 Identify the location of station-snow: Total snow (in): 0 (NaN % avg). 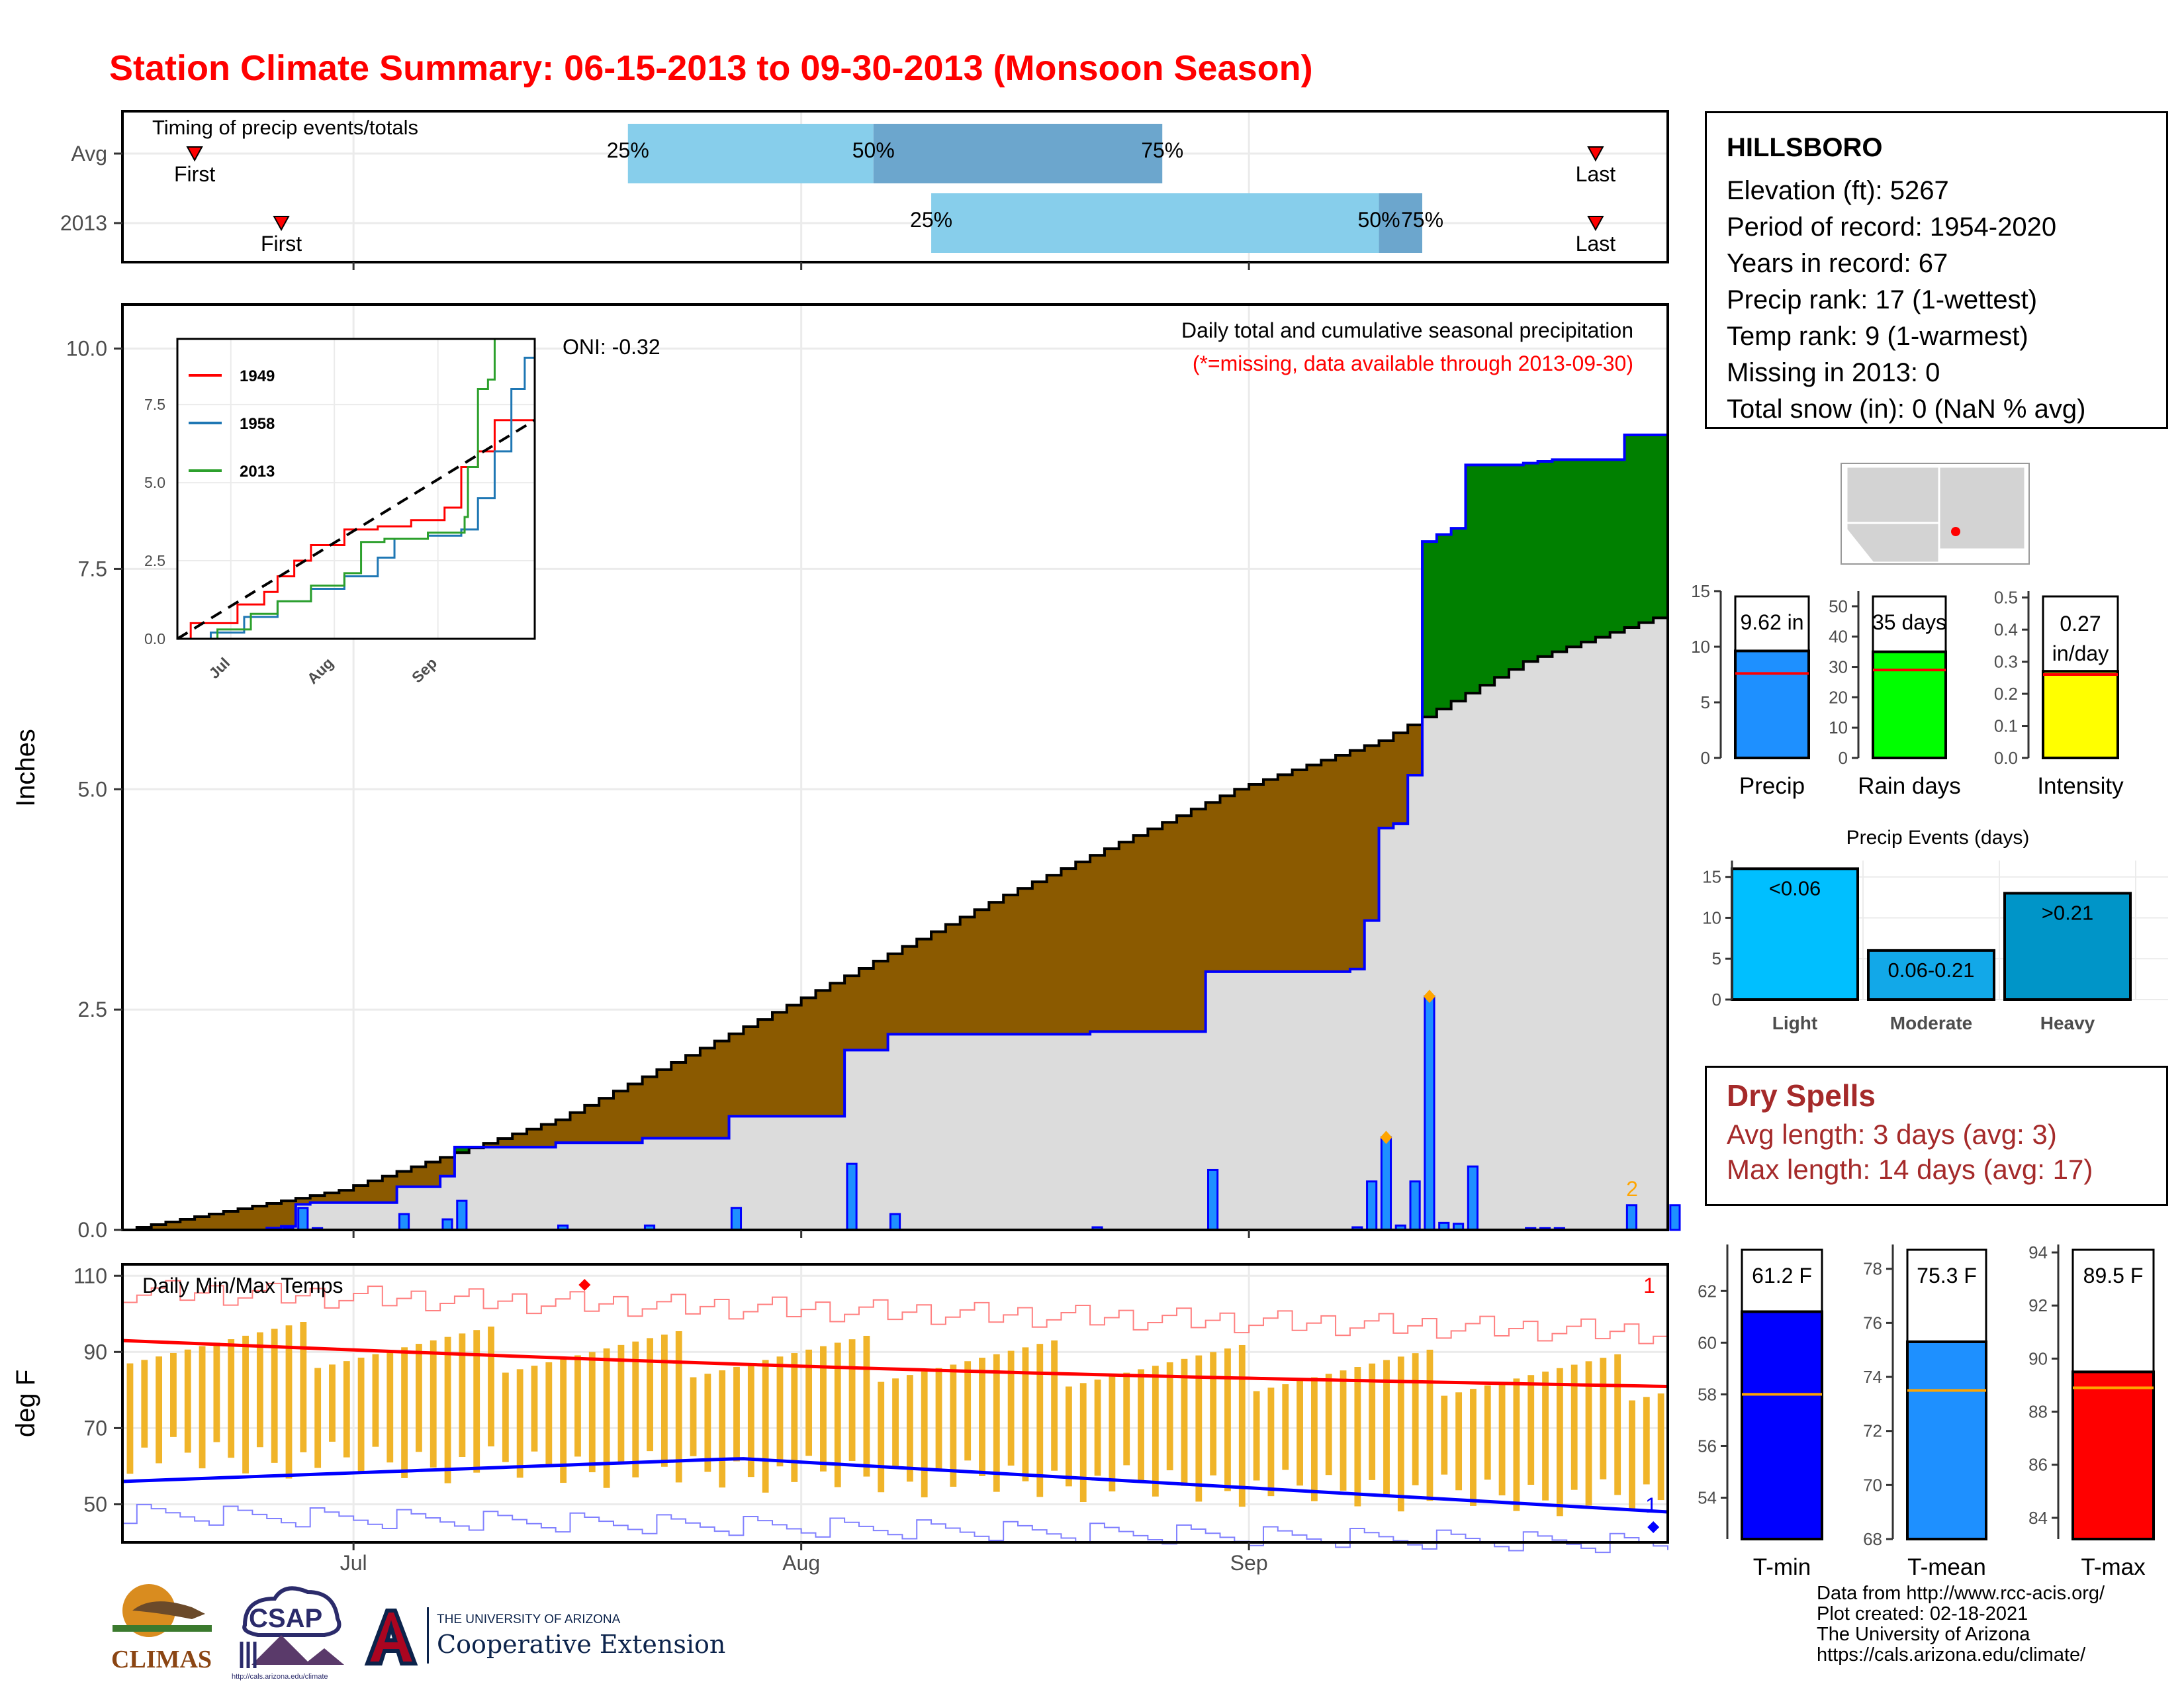
(1906, 409).